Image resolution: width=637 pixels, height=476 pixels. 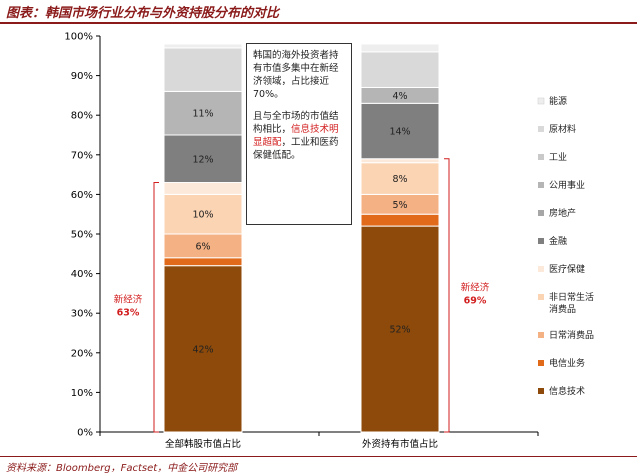 What do you see at coordinates (399, 96) in the screenshot?
I see `data-label: 4%` at bounding box center [399, 96].